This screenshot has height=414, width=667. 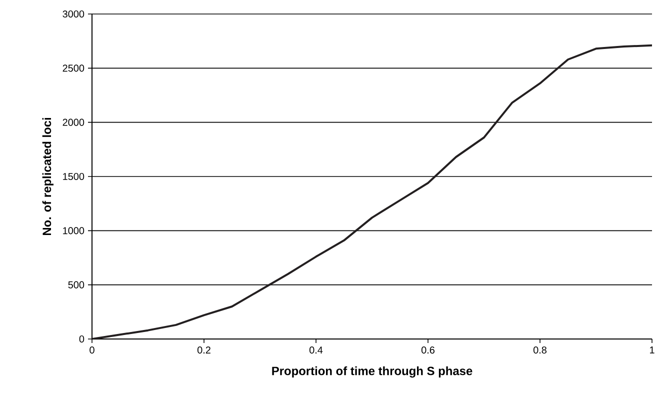 I want to click on x-tick-label: 0.8, so click(x=539, y=350).